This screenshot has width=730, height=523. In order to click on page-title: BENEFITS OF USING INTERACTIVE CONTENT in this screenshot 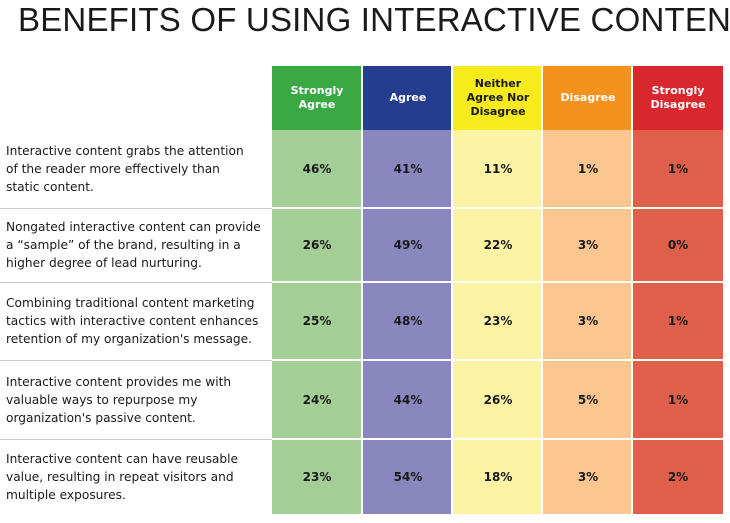, I will do `click(374, 19)`.